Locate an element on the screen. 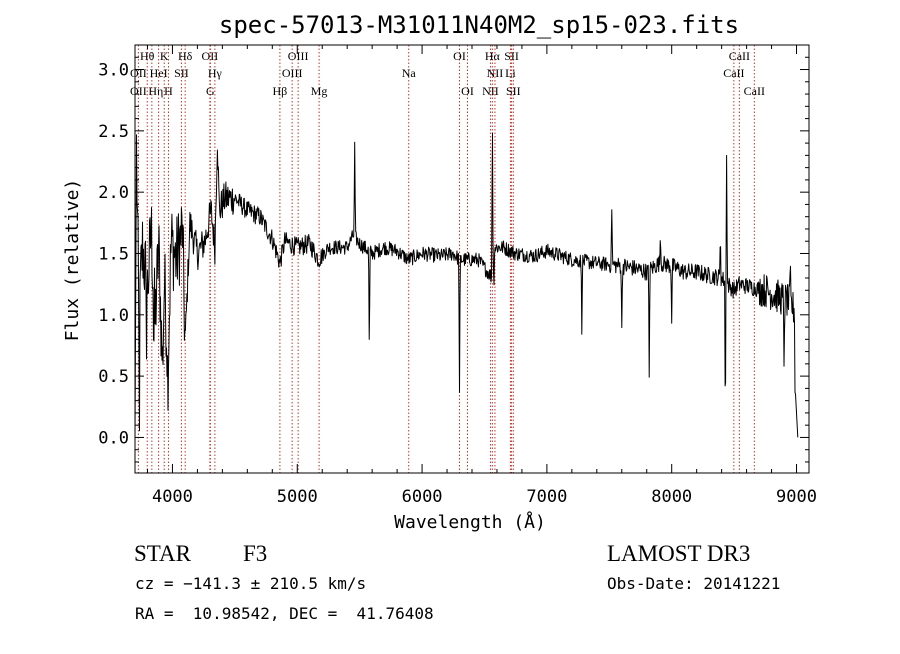 This screenshot has width=900, height=654. redshift-cz: cz = −141.3 ± 210.5 km/s is located at coordinates (251, 583).